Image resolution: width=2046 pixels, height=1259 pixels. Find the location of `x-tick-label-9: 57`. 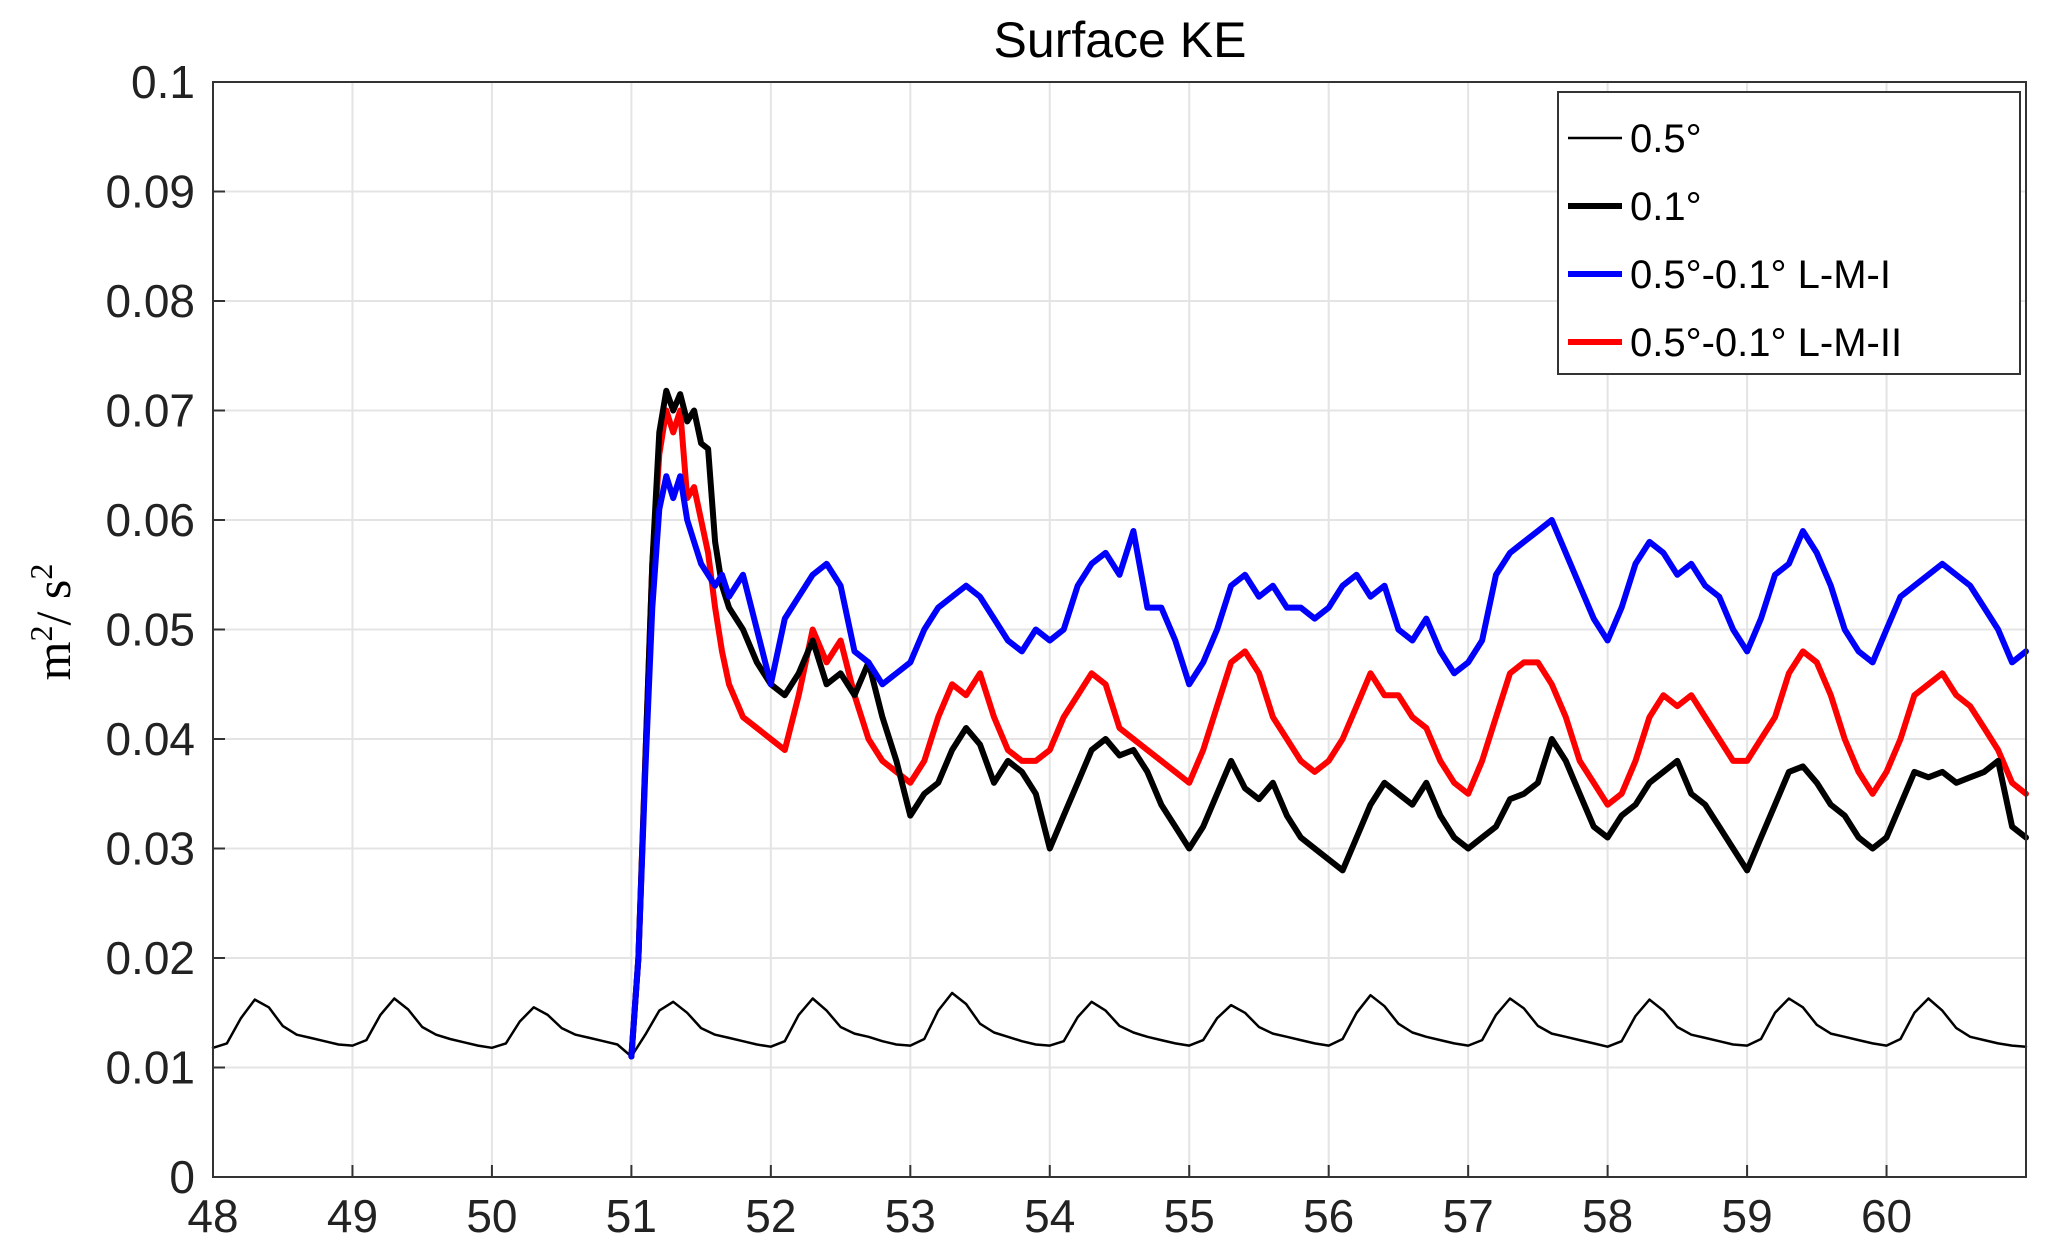

x-tick-label-9: 57 is located at coordinates (1468, 1216).